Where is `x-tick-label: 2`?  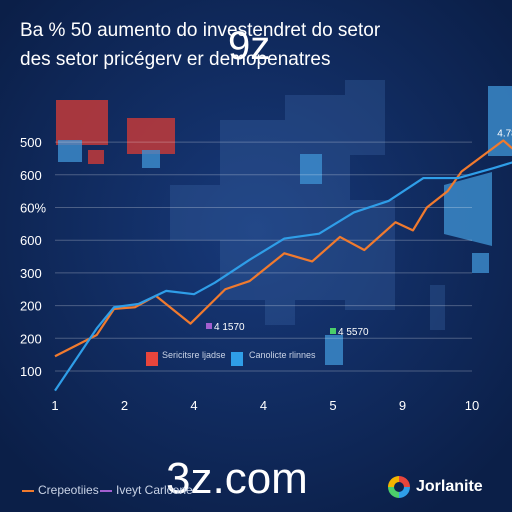
x-tick-label: 2 is located at coordinates (124, 405).